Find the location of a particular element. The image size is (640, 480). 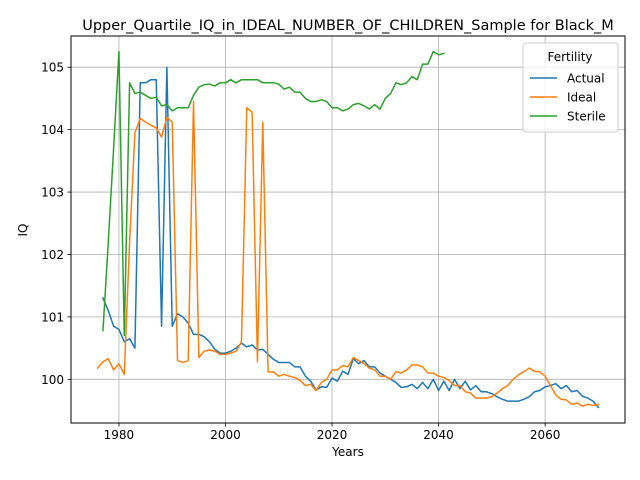

y-tick-label: 105 is located at coordinates (52, 68).